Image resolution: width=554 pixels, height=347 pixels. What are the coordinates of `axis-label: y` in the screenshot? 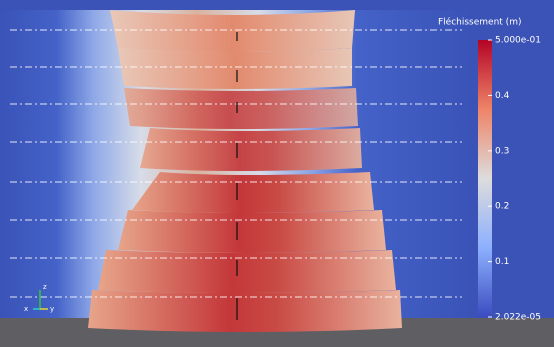 It's located at (52, 309).